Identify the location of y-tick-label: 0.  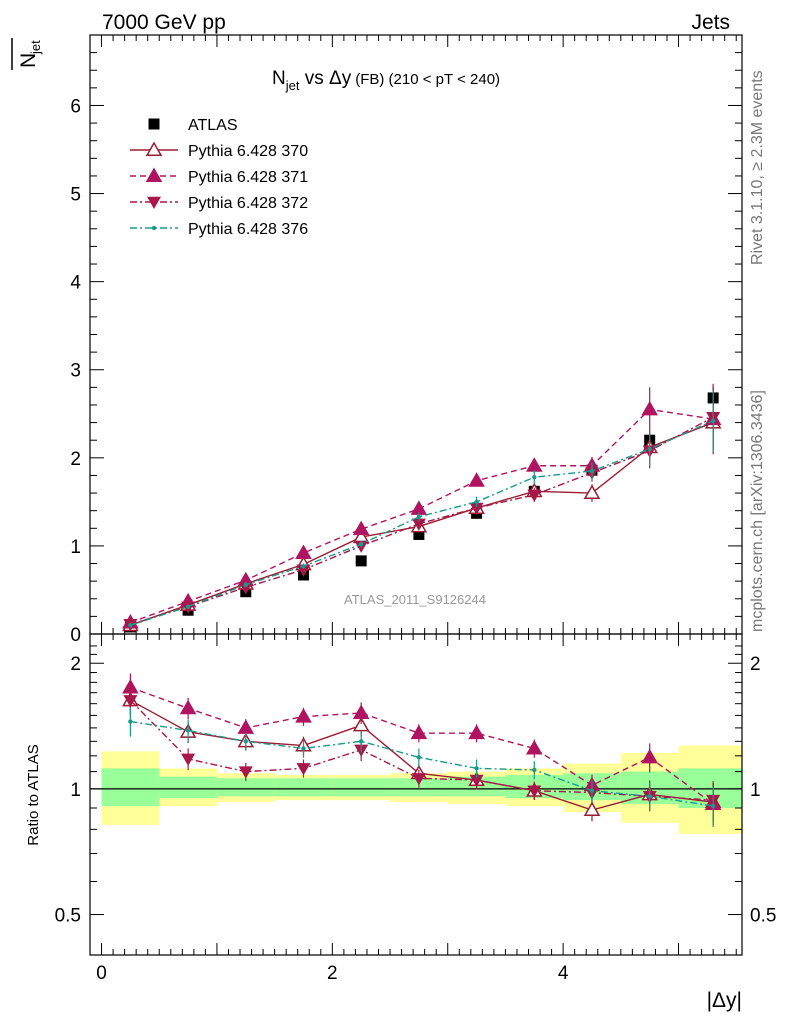
(75, 635).